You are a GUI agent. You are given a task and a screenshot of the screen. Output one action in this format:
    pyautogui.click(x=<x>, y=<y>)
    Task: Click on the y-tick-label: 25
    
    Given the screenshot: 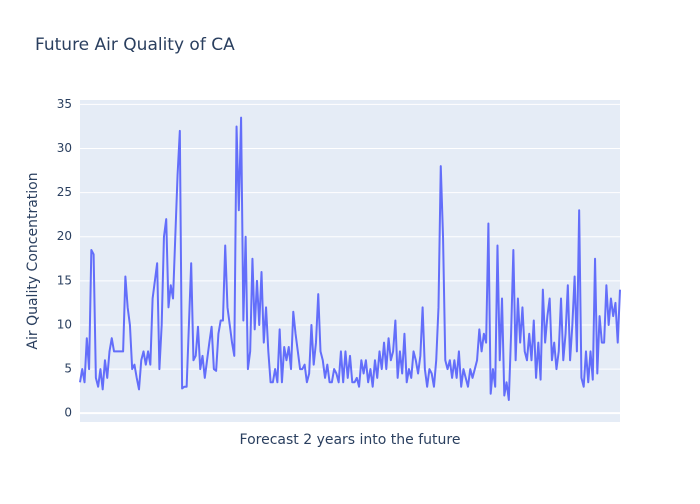 What is the action you would take?
    pyautogui.click(x=64, y=192)
    